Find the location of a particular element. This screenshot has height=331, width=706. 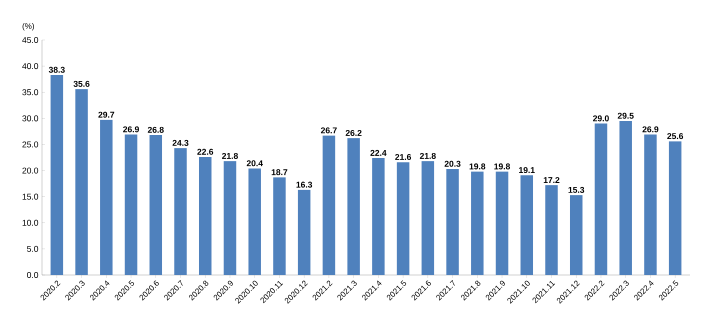

data-label: 16.3 is located at coordinates (304, 185).